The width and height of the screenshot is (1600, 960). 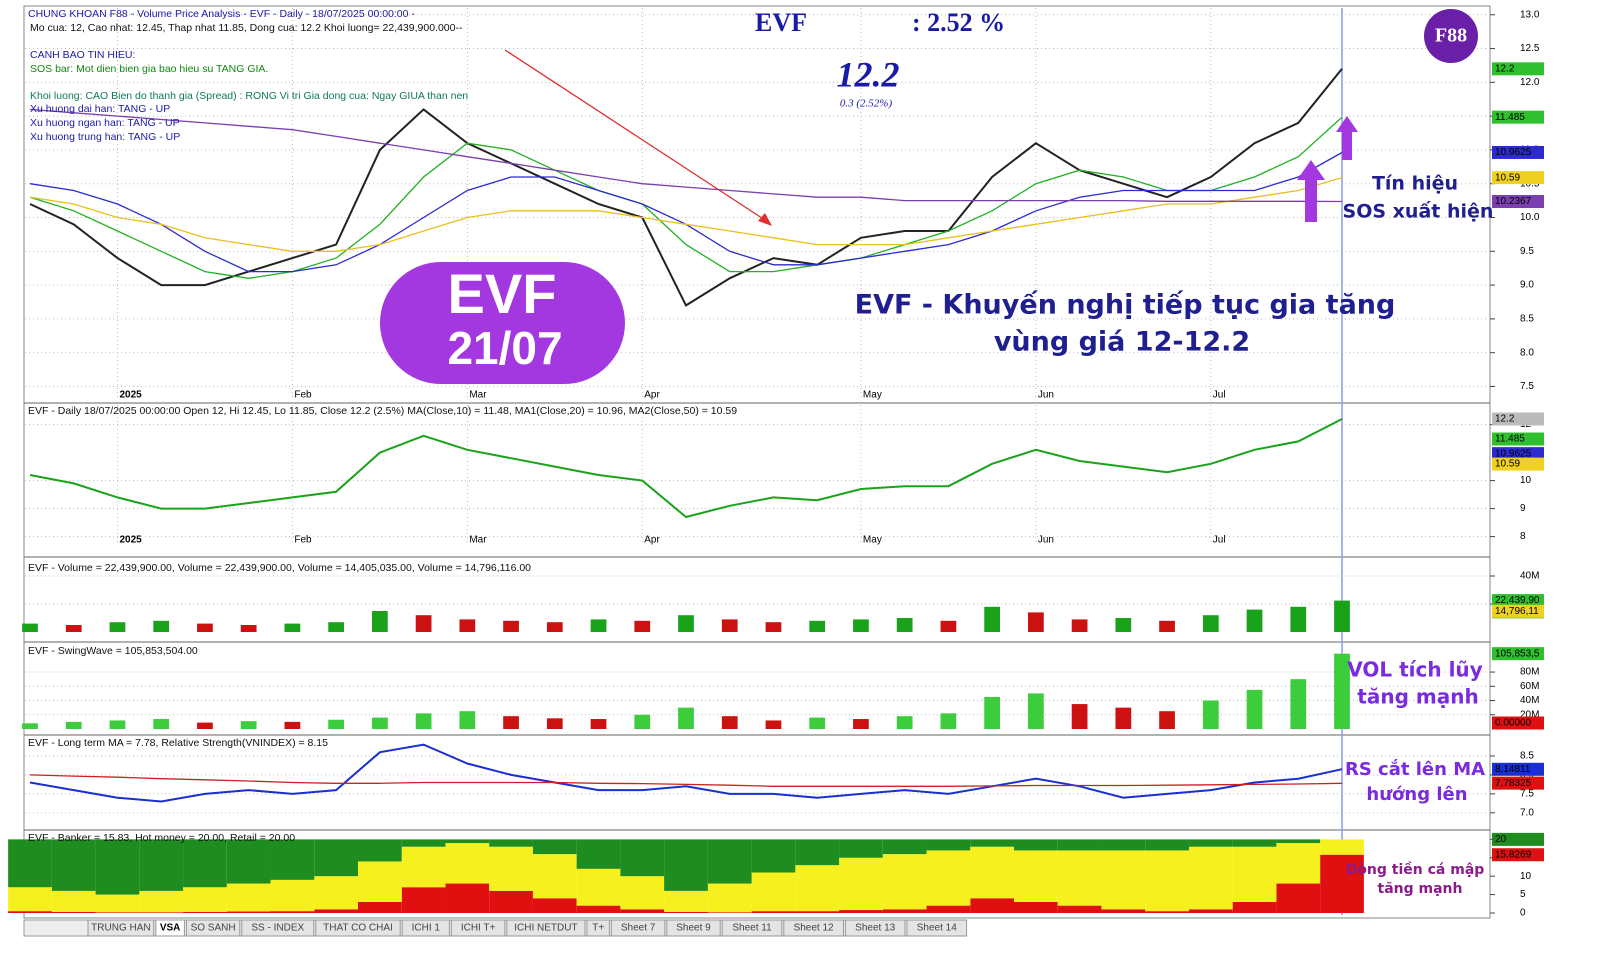 I want to click on y-tick-label: 0, so click(x=1523, y=913).